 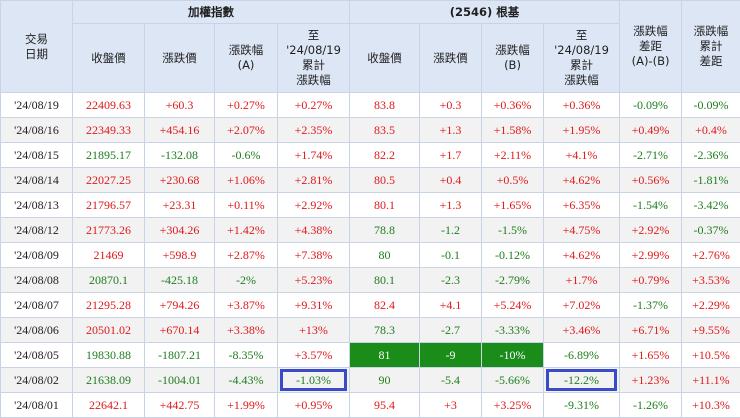 I want to click on index-change-cell: +598.9, so click(x=180, y=255).